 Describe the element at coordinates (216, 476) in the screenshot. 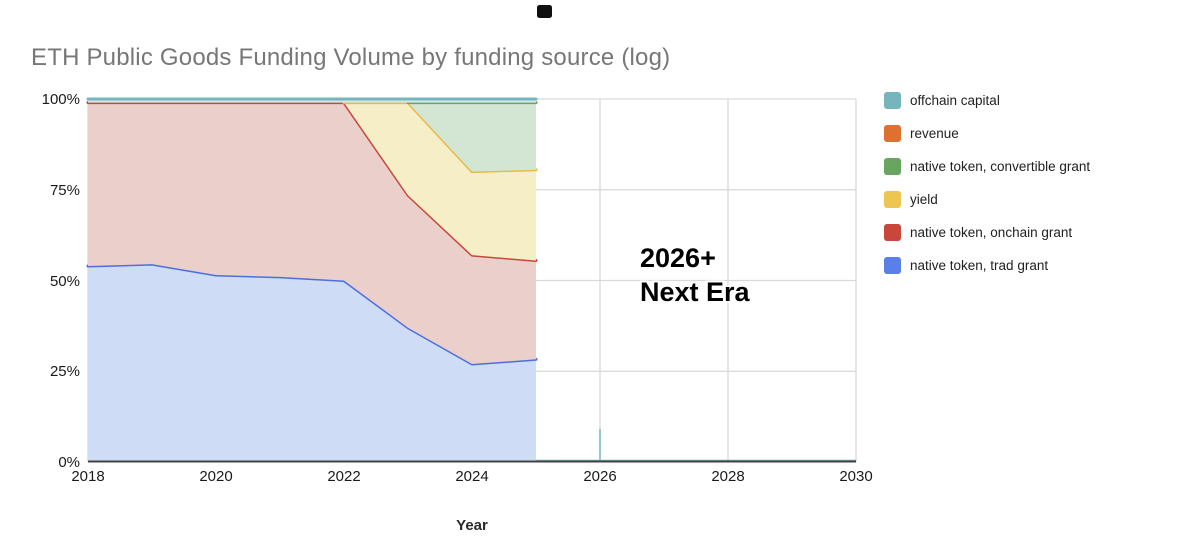

I see `x-tick-label: 2020` at that location.